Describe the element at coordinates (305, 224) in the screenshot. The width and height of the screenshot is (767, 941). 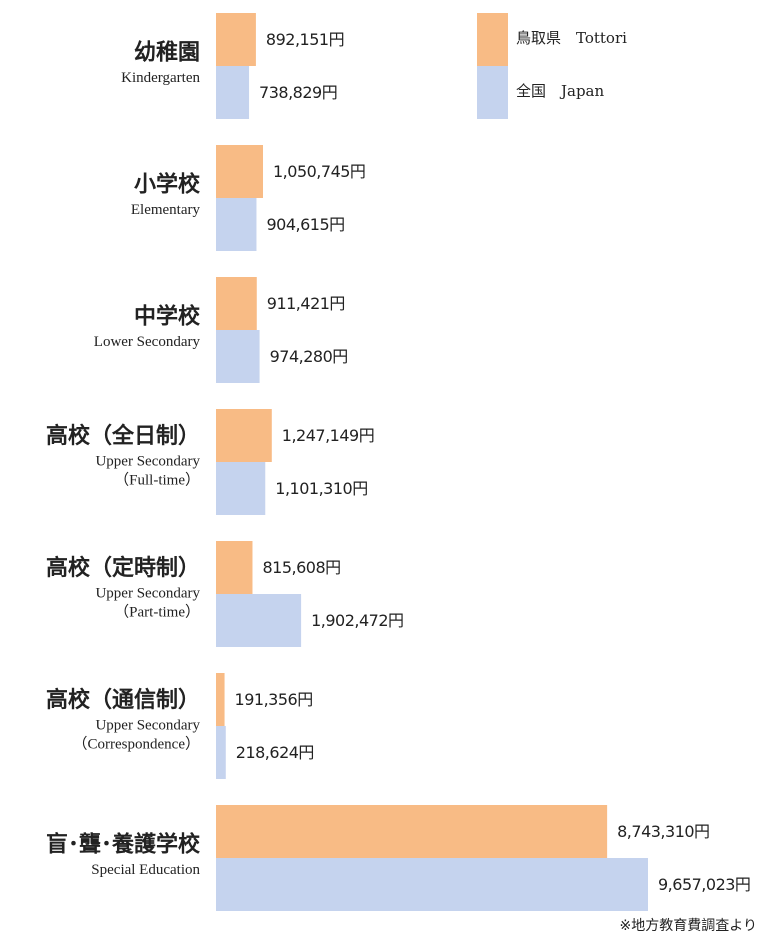
I see `value-label: 904,615円` at that location.